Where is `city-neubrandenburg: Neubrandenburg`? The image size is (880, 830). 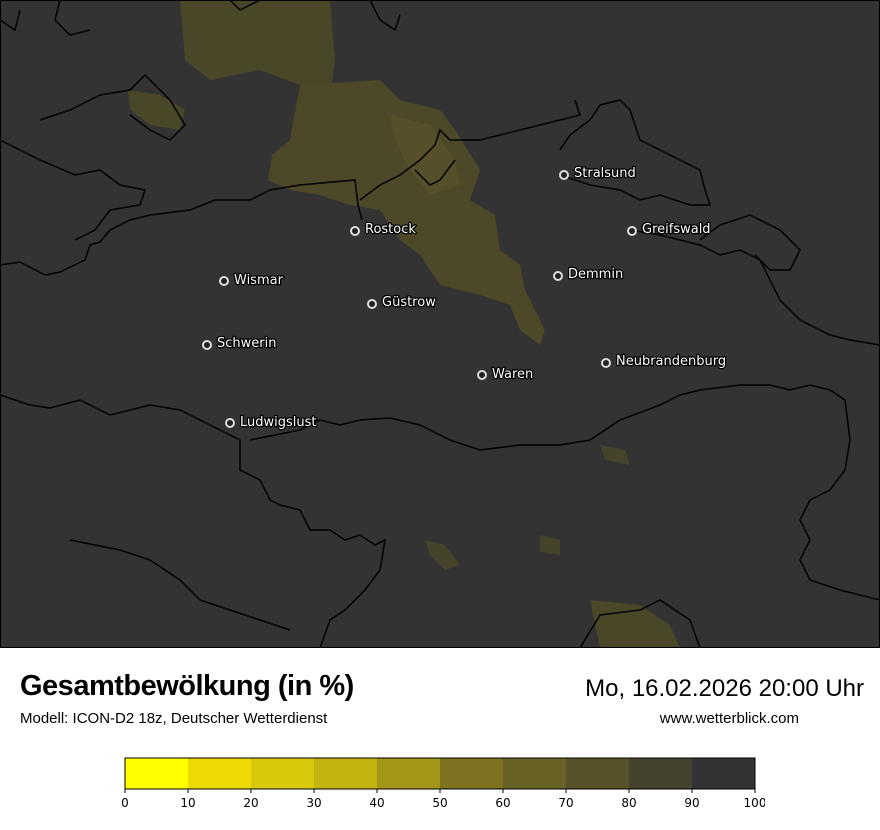 city-neubrandenburg: Neubrandenburg is located at coordinates (664, 361).